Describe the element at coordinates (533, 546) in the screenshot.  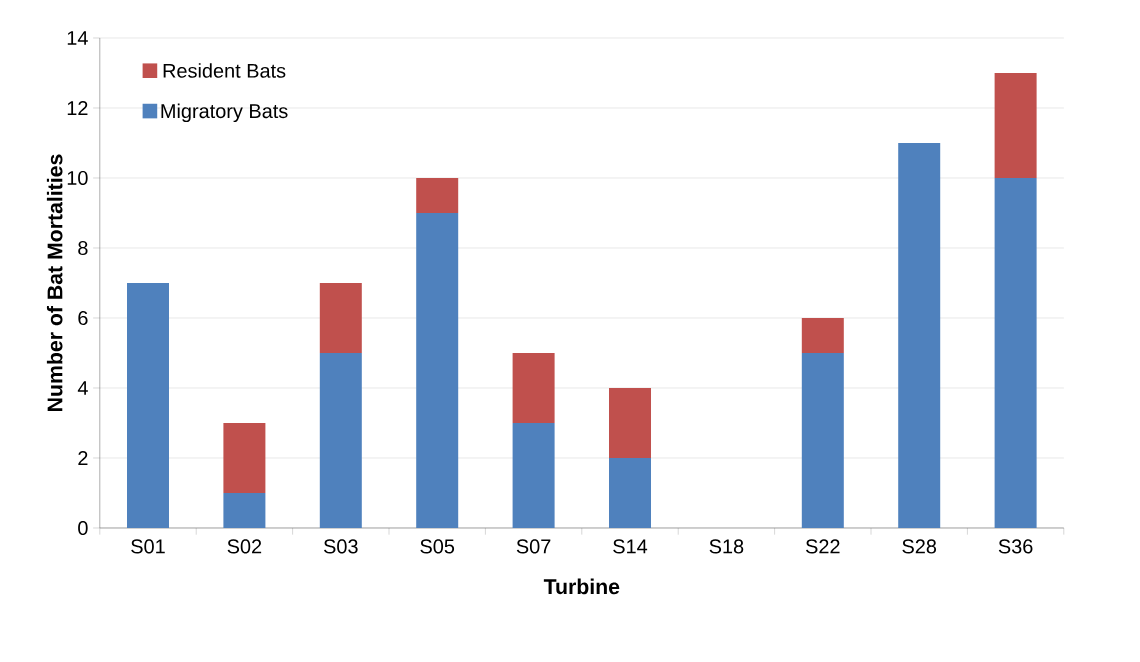
I see `x-tick-label: S07` at that location.